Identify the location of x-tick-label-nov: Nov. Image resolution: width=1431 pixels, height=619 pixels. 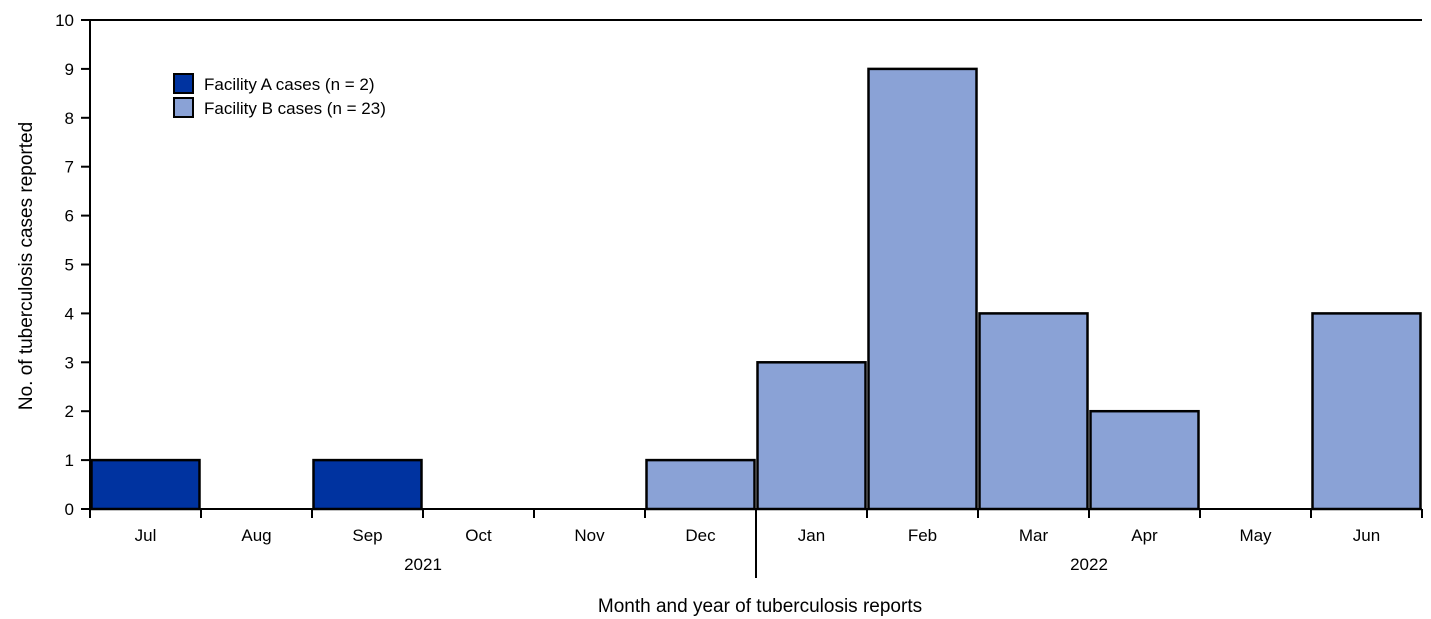
(589, 535).